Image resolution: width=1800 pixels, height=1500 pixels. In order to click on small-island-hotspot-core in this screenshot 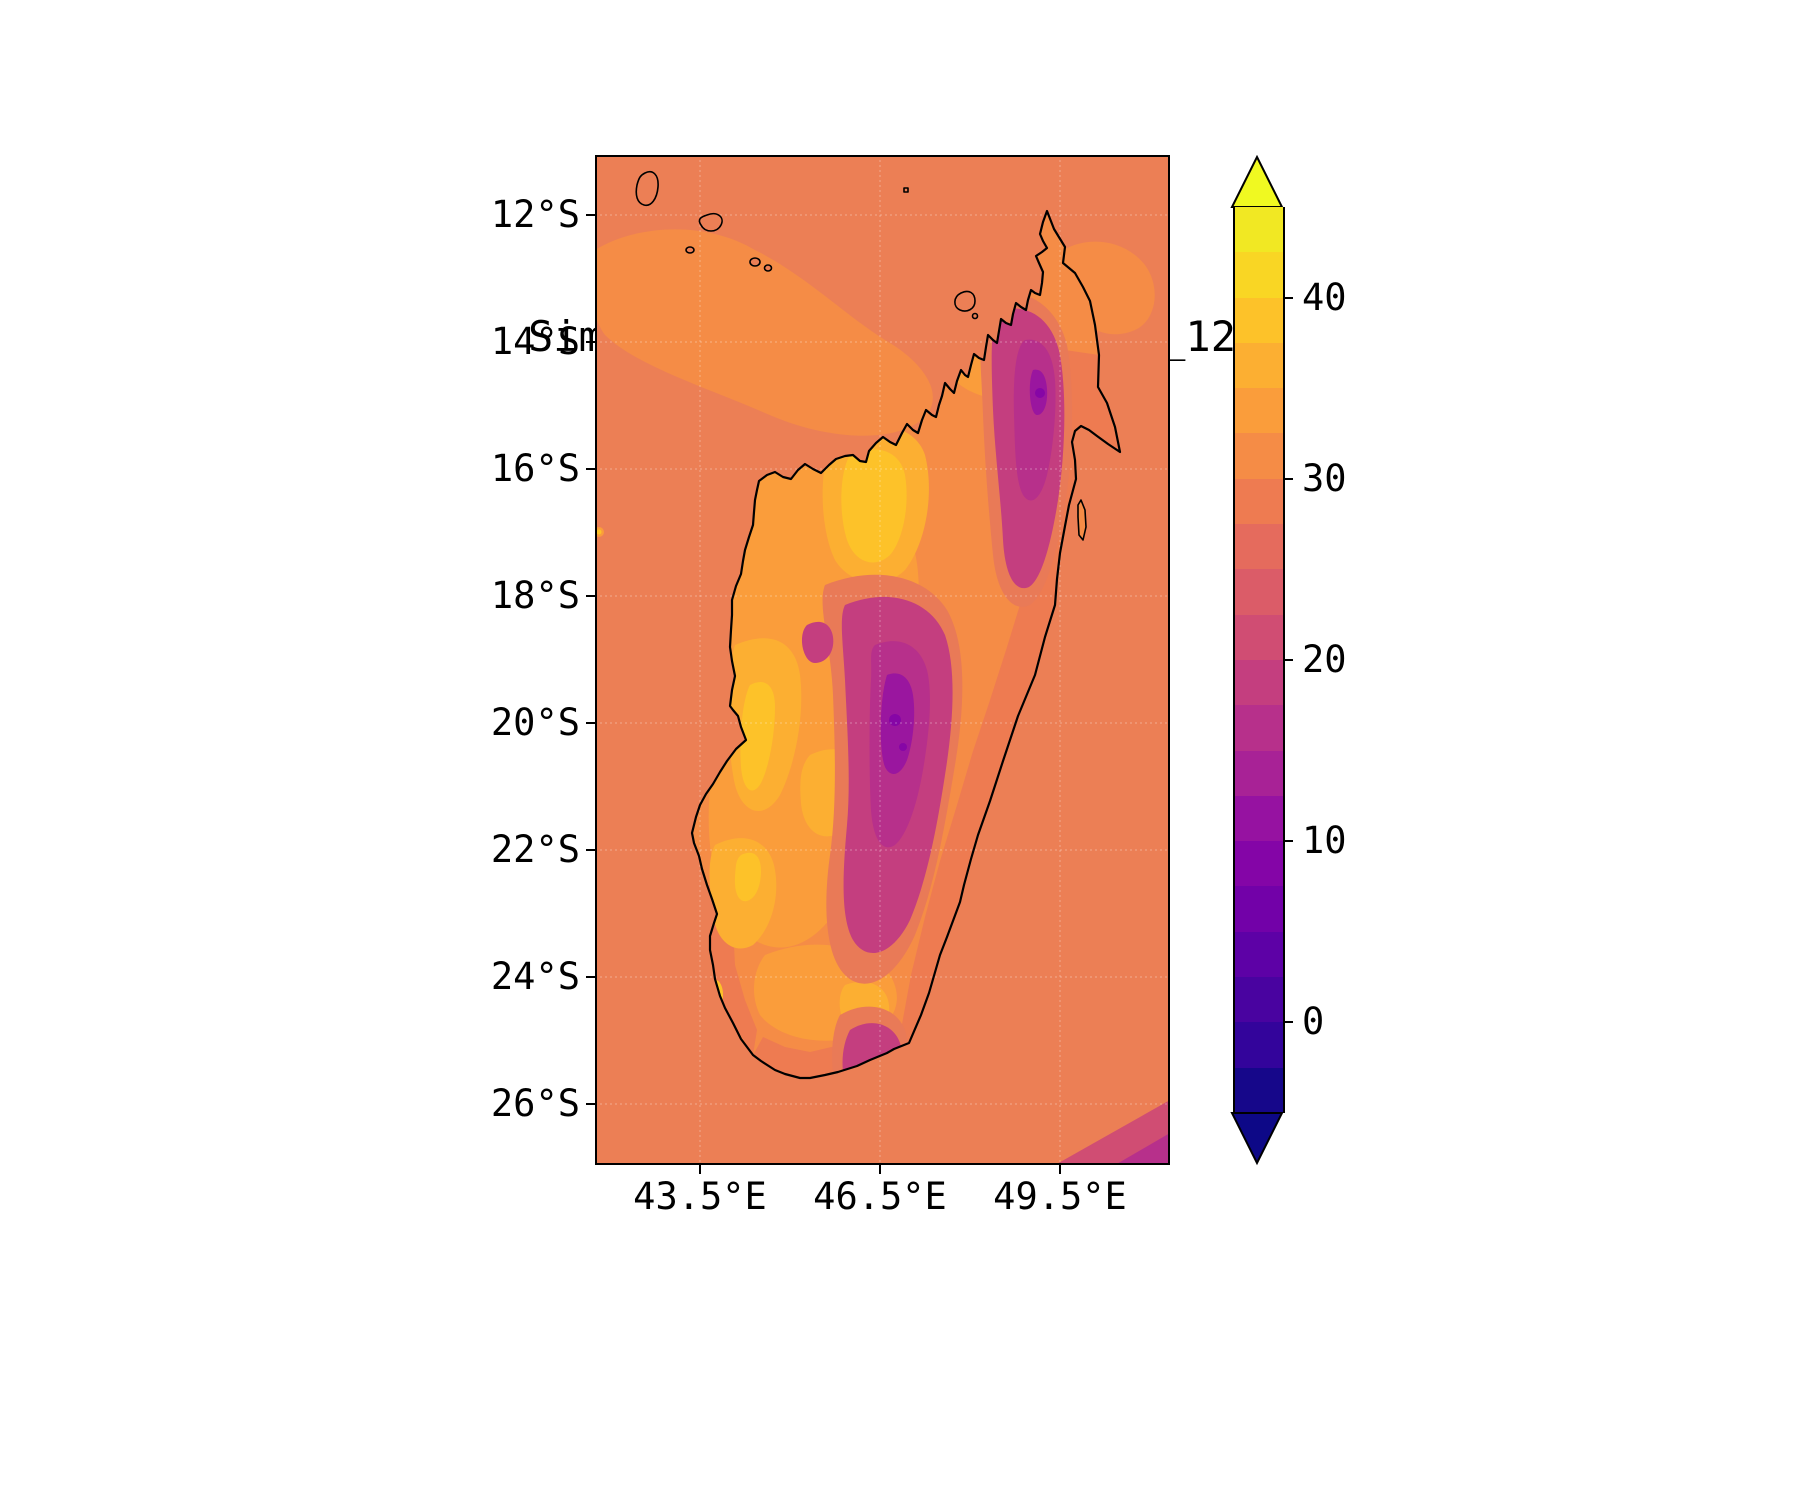, I will do `click(599, 532)`.